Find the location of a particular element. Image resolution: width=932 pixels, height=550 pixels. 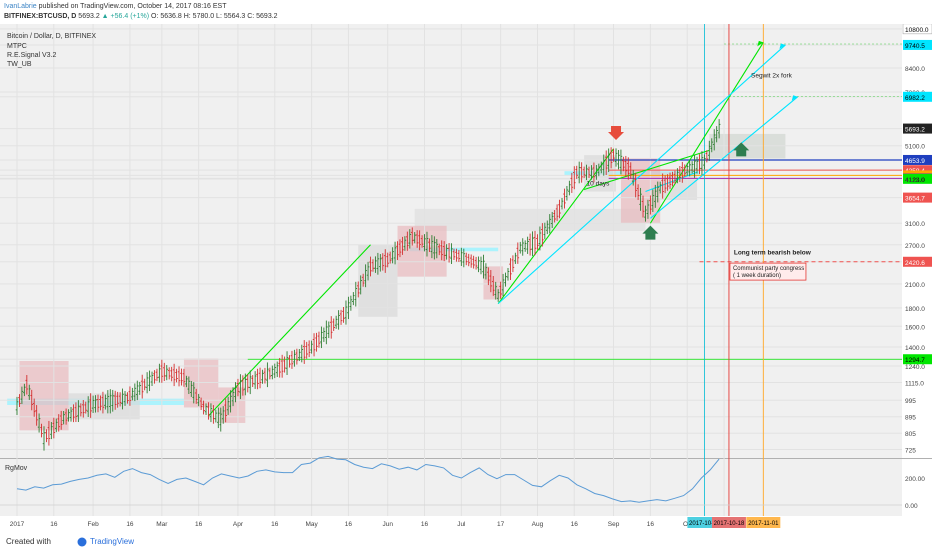

y-tick-label: 5100.0 is located at coordinates (915, 147).